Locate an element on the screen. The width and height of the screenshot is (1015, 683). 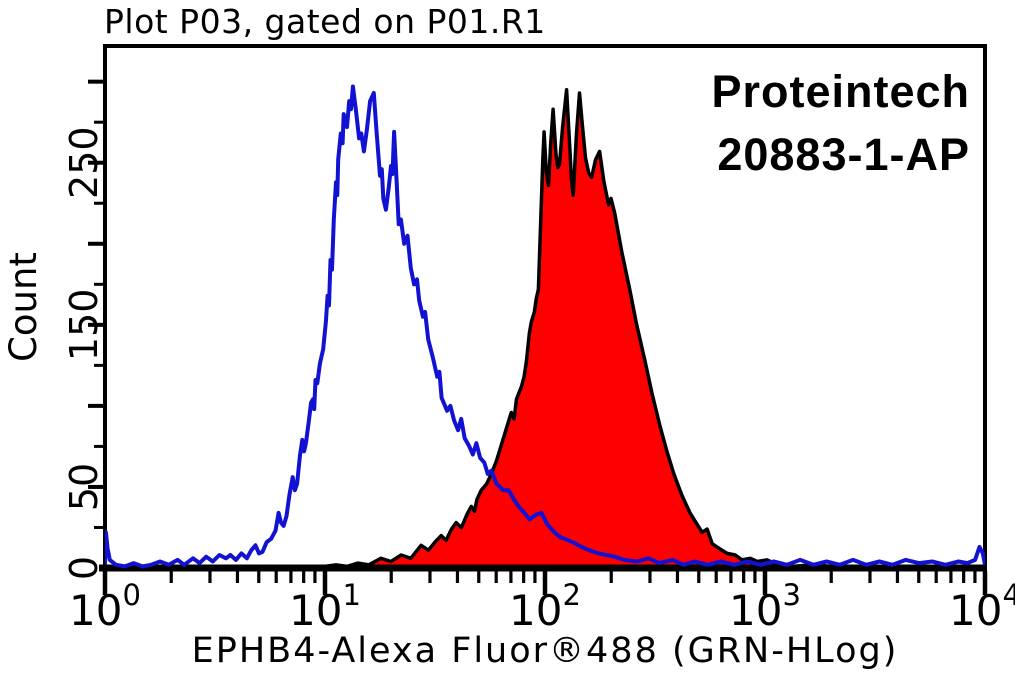
x-tick-label: 10⁴ is located at coordinates (982, 606).